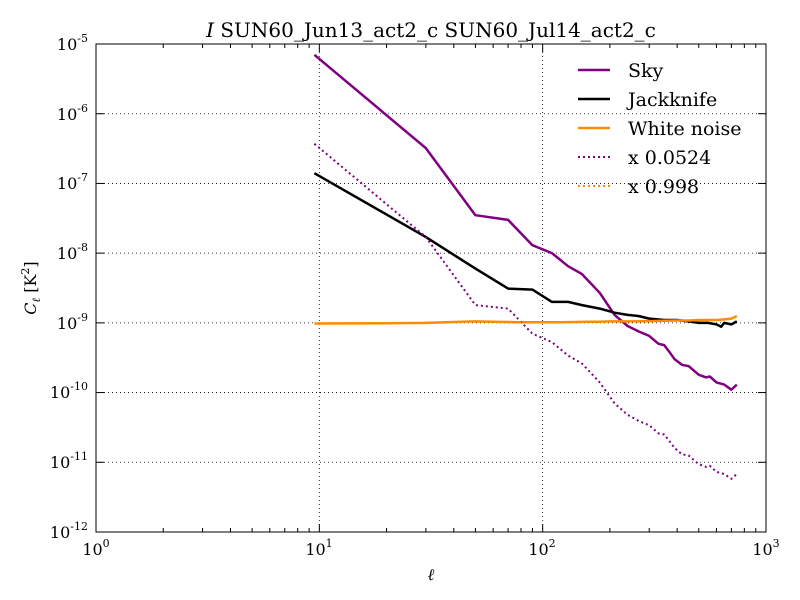  I want to click on legend-label-sky: Sky, so click(646, 71).